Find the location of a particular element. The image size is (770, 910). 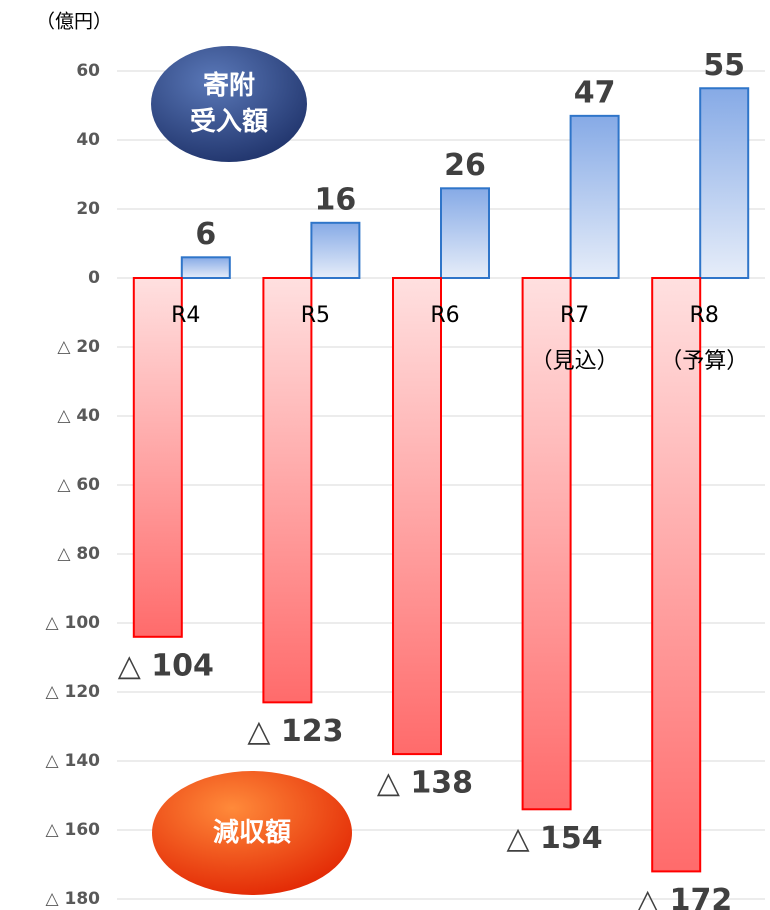

y-tick-label: △ 140 is located at coordinates (73, 761).